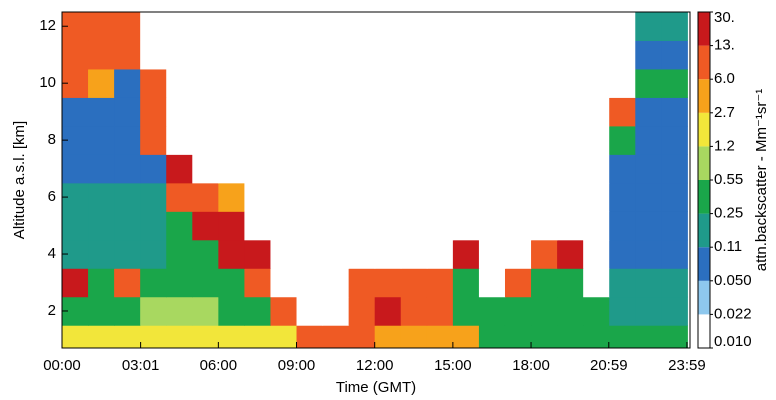 This screenshot has height=400, width=776. Describe the element at coordinates (724, 78) in the screenshot. I see `colorbar-tick-label: 6.0` at that location.